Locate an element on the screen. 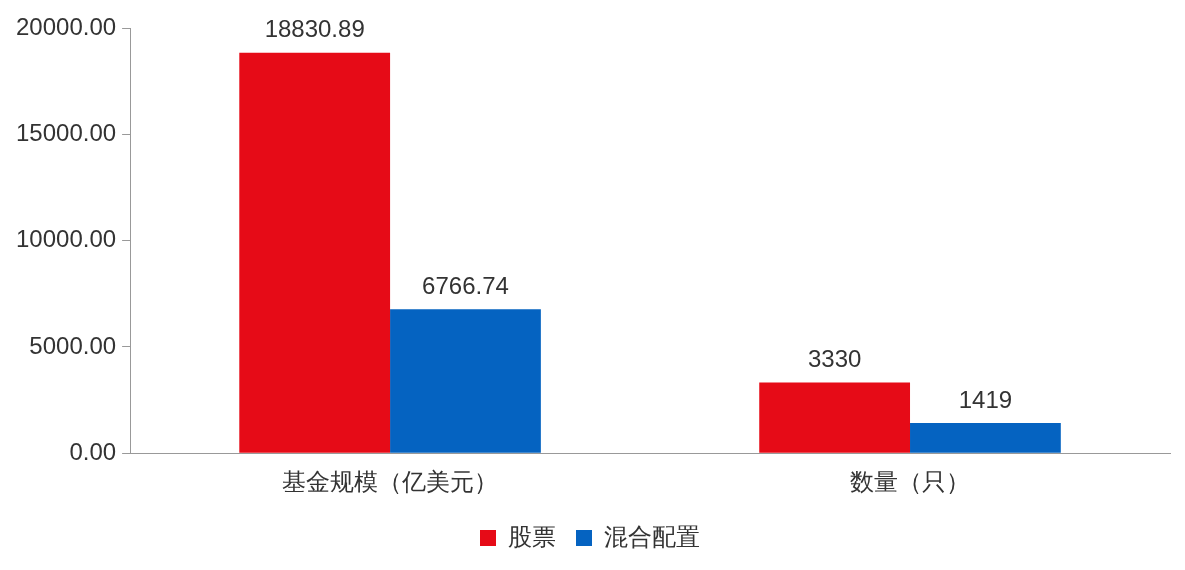 This screenshot has height=570, width=1185. data-label: 6766.74 is located at coordinates (465, 285).